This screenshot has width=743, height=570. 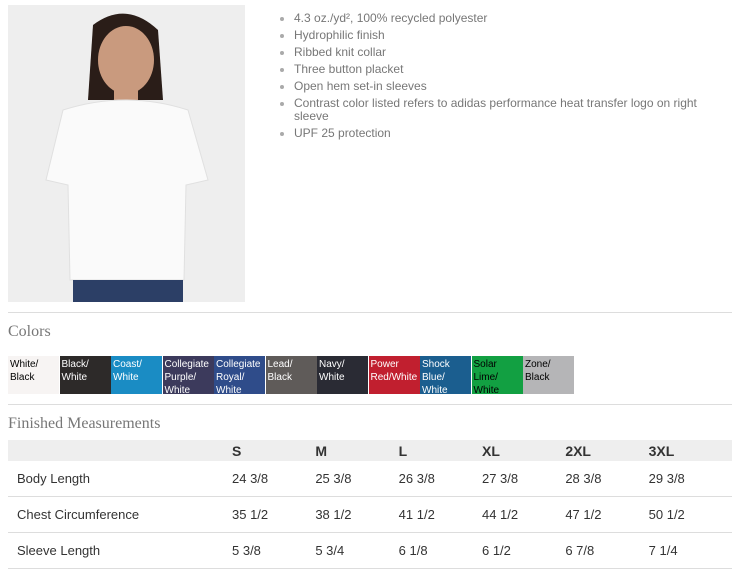 I want to click on color-swatch: White/ Black, so click(x=33, y=375).